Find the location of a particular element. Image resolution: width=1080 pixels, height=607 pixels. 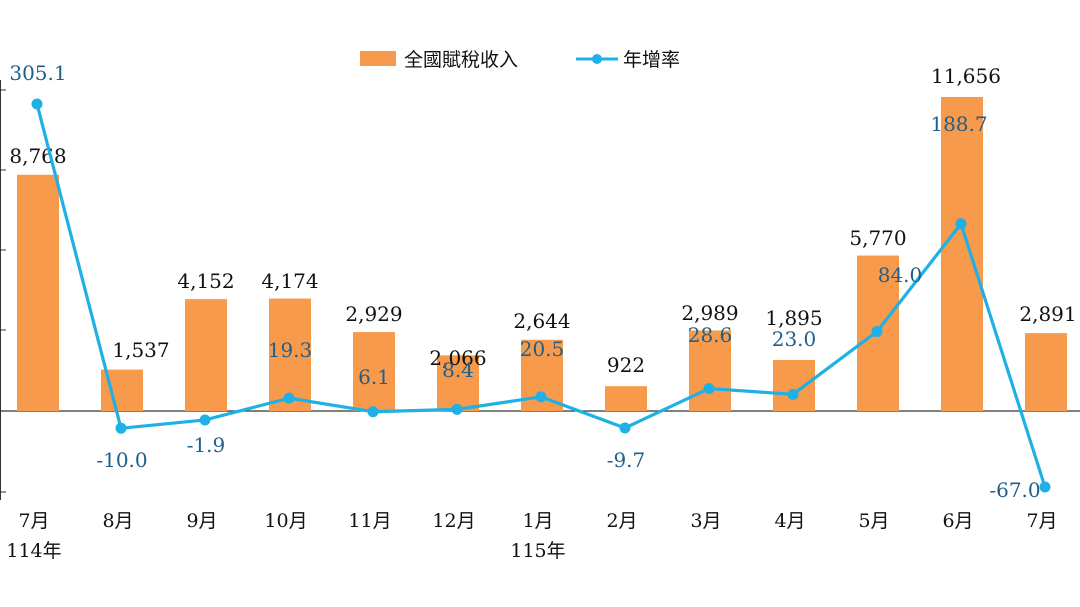

growth-rate-value-label: 188.7 is located at coordinates (958, 124).